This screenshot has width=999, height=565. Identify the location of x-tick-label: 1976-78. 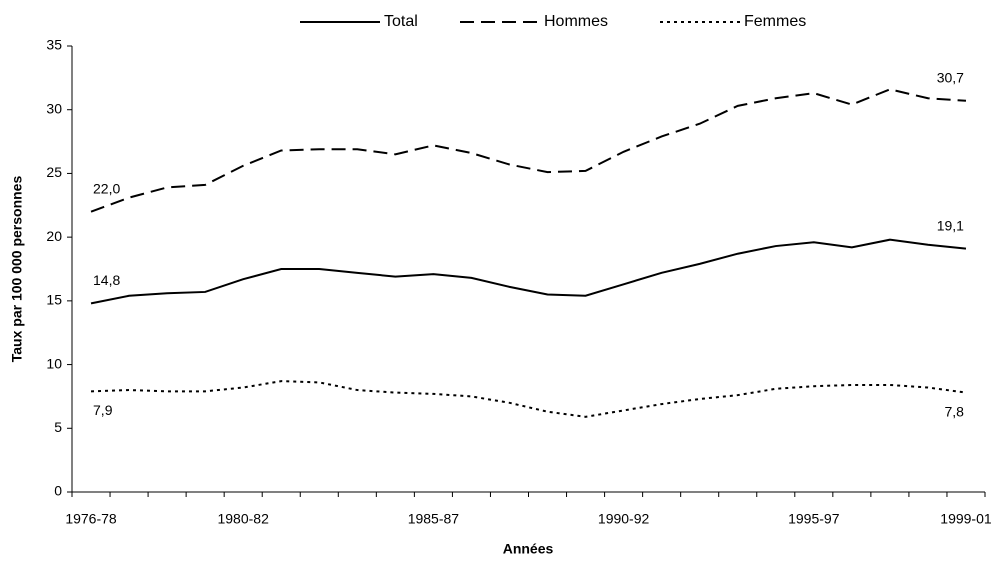
(91, 519).